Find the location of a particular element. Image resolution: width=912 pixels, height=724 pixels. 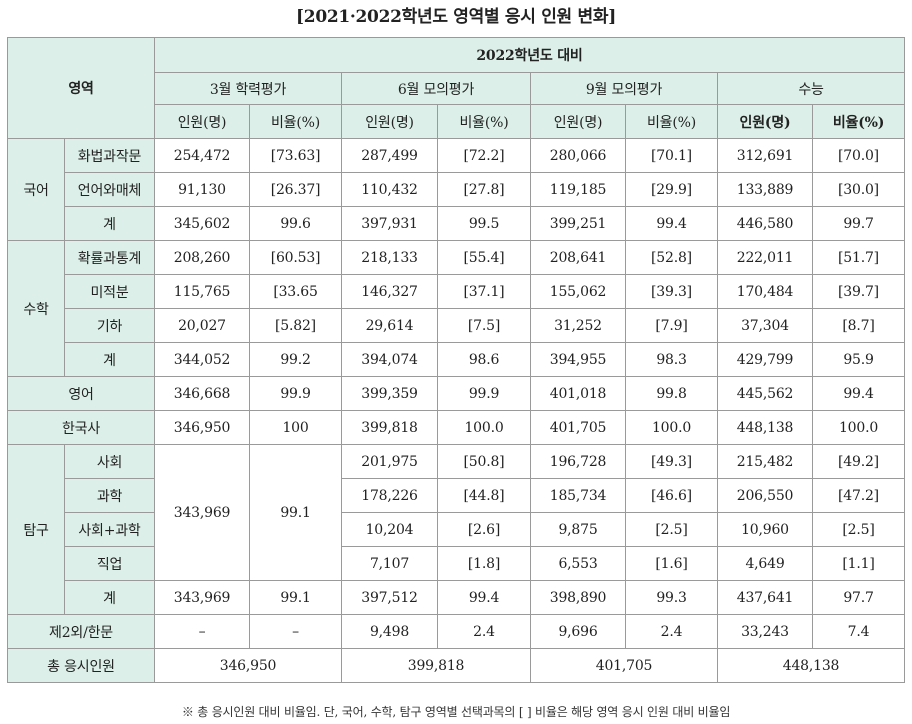

cell: [5.82] is located at coordinates (295, 325).